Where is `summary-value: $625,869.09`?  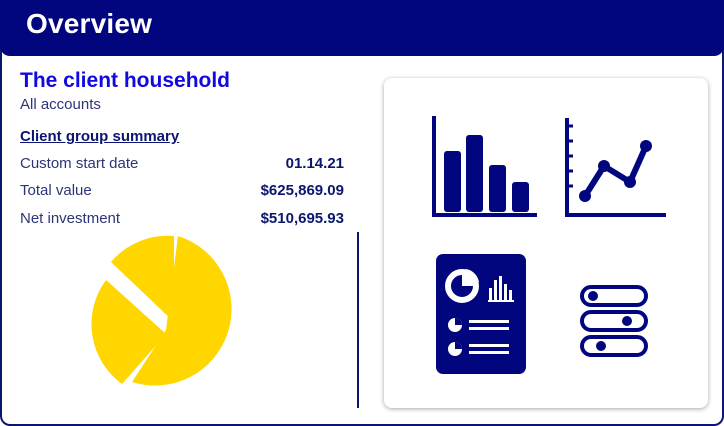
summary-value: $625,869.09 is located at coordinates (302, 190).